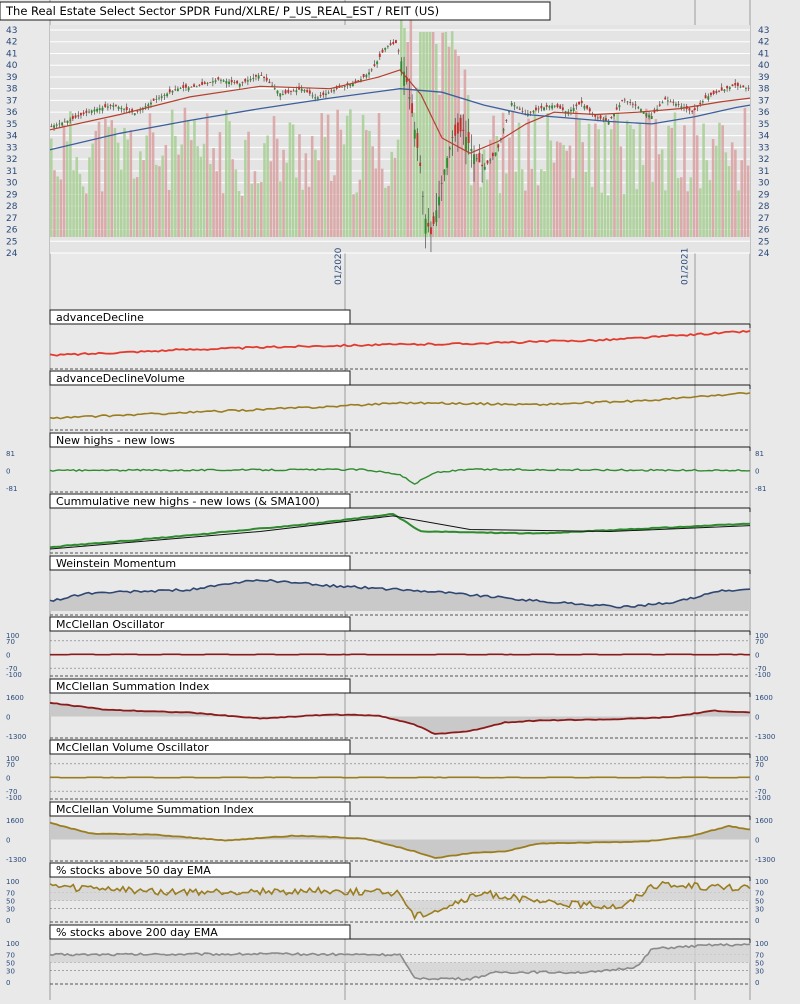 Image resolution: width=800 pixels, height=1004 pixels. I want to click on price-y-tick-left: 43, so click(11, 31).